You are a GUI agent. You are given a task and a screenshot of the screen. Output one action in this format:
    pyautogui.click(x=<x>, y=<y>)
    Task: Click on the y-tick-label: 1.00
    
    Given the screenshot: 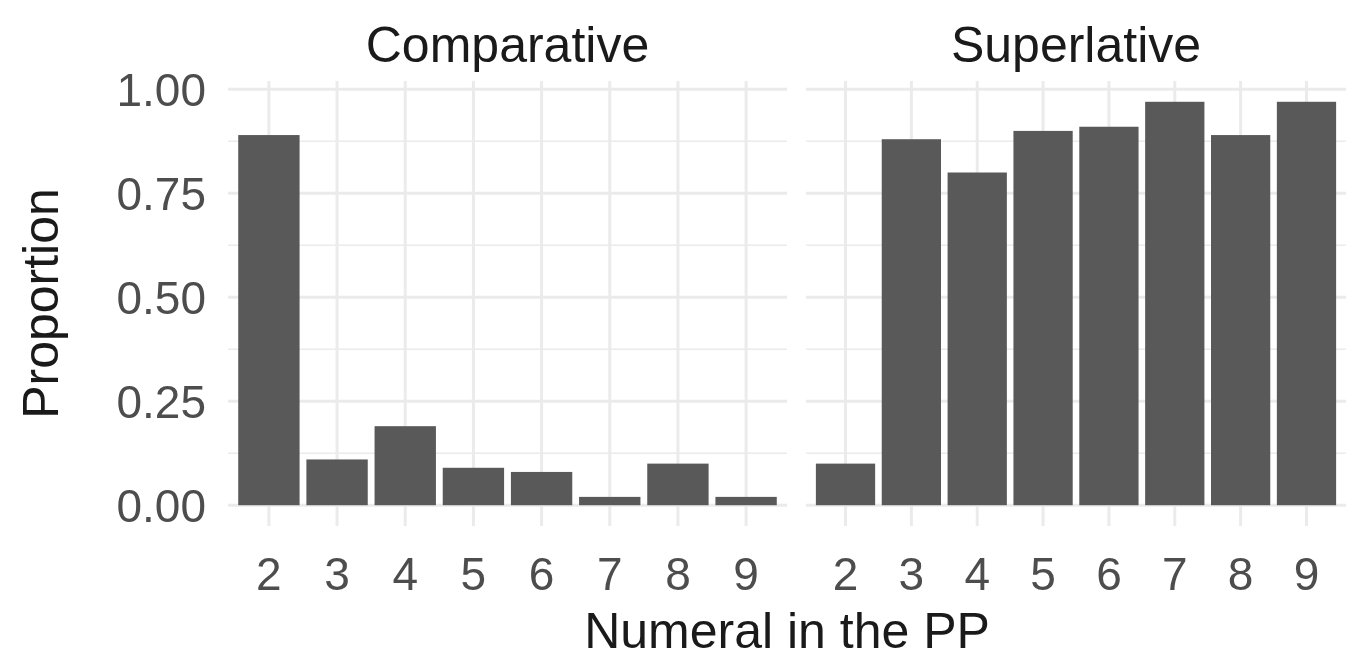 What is the action you would take?
    pyautogui.click(x=161, y=89)
    